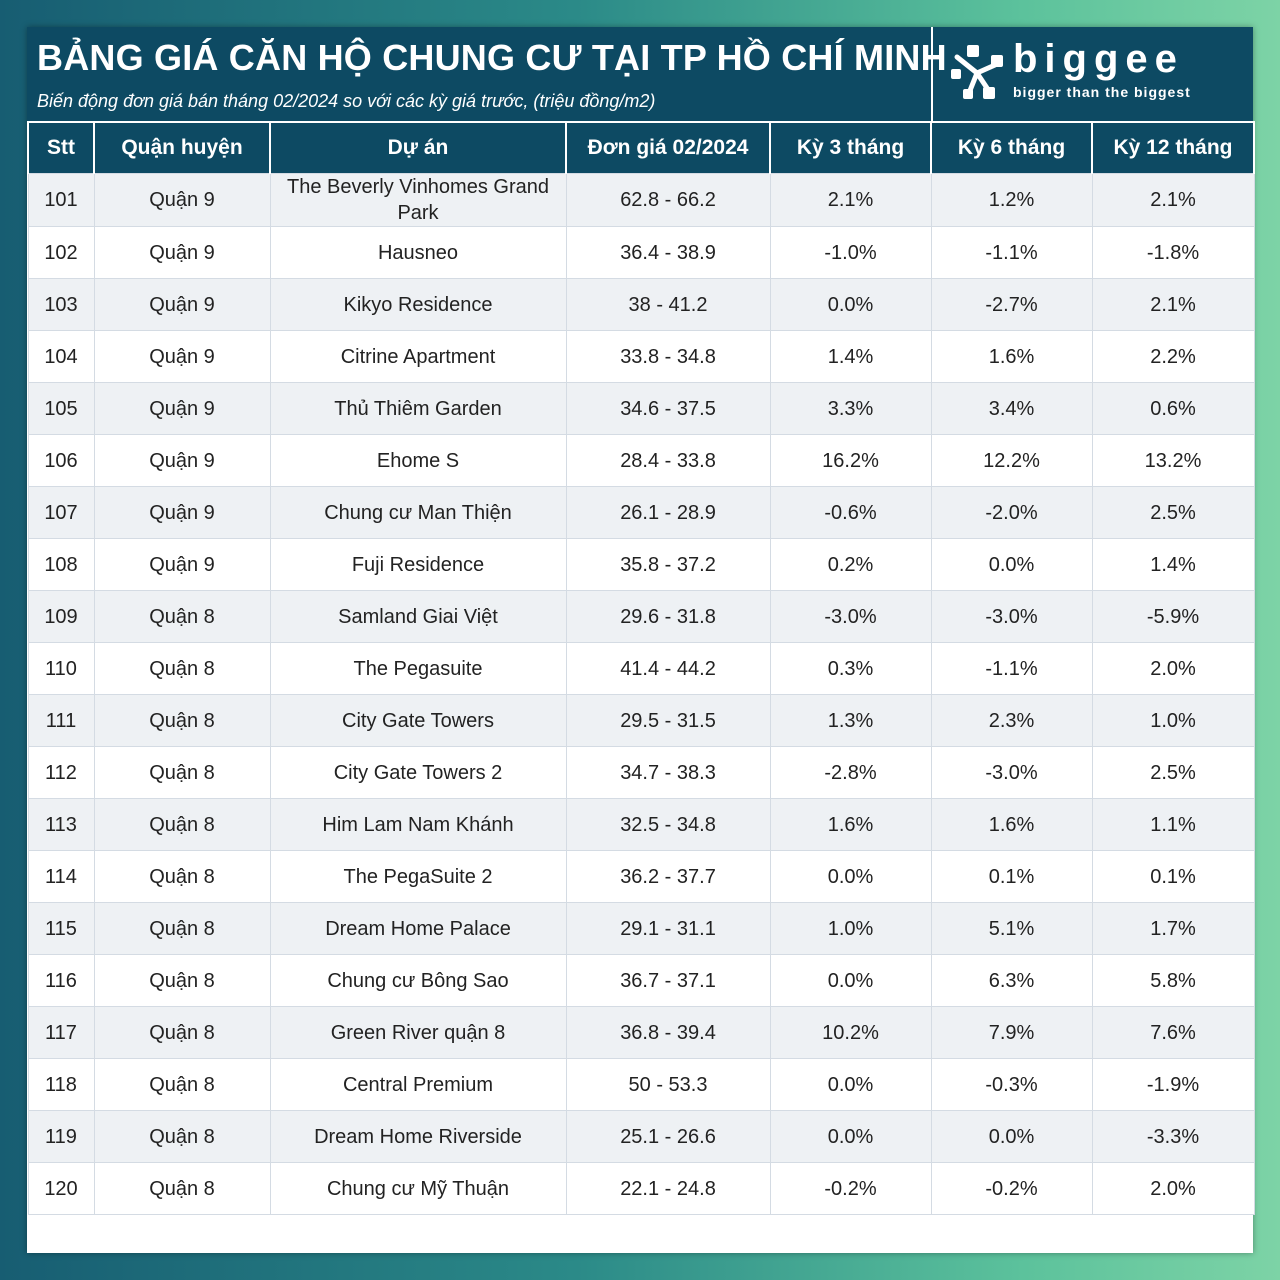 The height and width of the screenshot is (1280, 1280). What do you see at coordinates (1173, 720) in the screenshot?
I see `cell-change-12-month: 1.0%` at bounding box center [1173, 720].